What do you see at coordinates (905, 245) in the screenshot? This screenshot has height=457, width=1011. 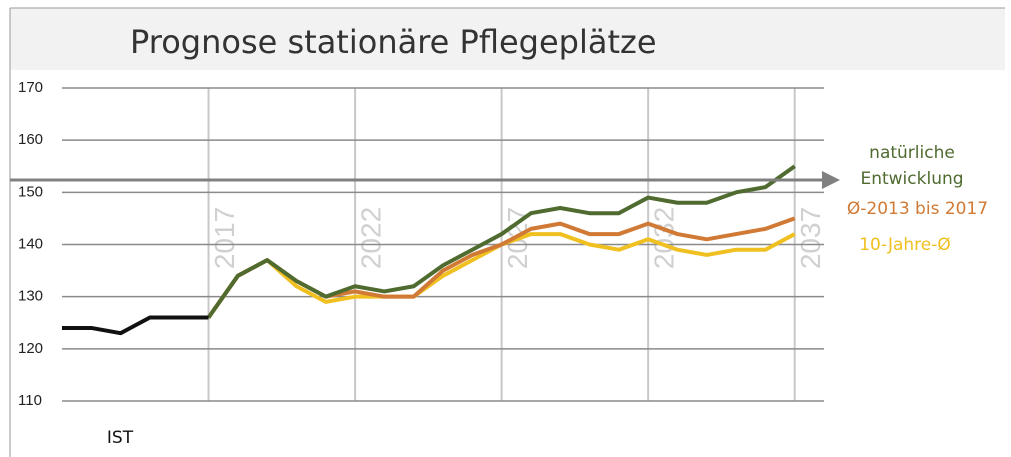 I see `legend-label: 10-Jahre-Ø` at bounding box center [905, 245].